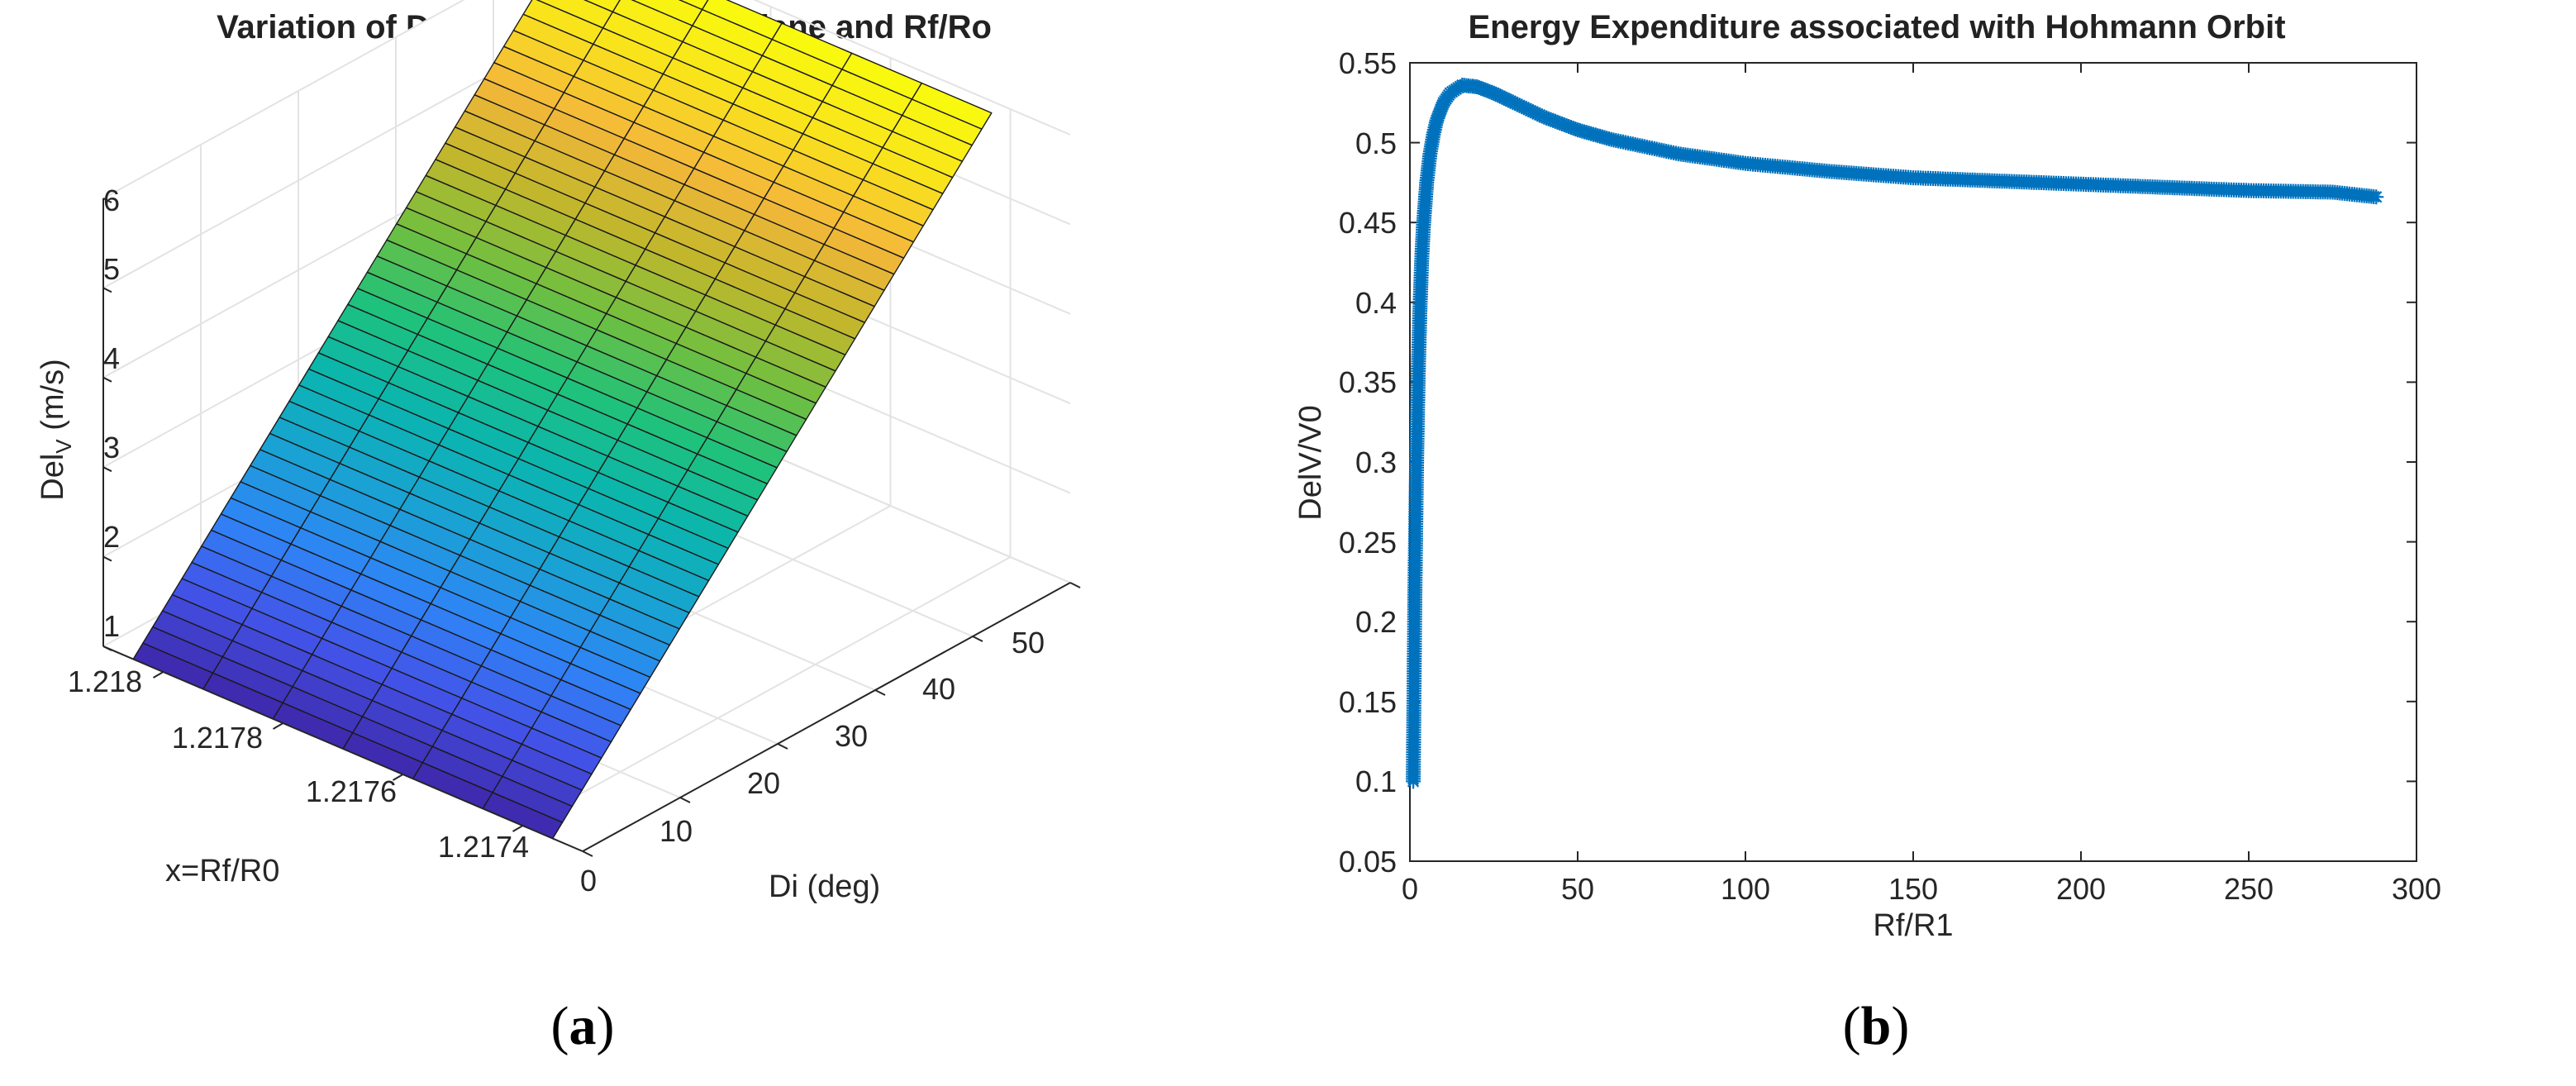 The width and height of the screenshot is (2576, 1086). Describe the element at coordinates (1368, 702) in the screenshot. I see `y-tick-label: 0.15` at that location.